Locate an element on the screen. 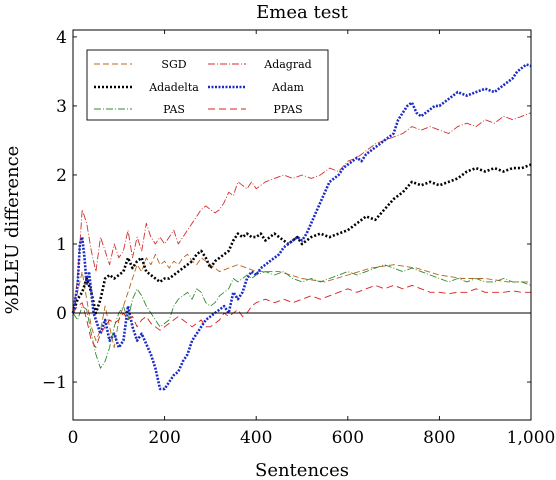 The width and height of the screenshot is (556, 480). y-tick-label: 4 is located at coordinates (61, 38).